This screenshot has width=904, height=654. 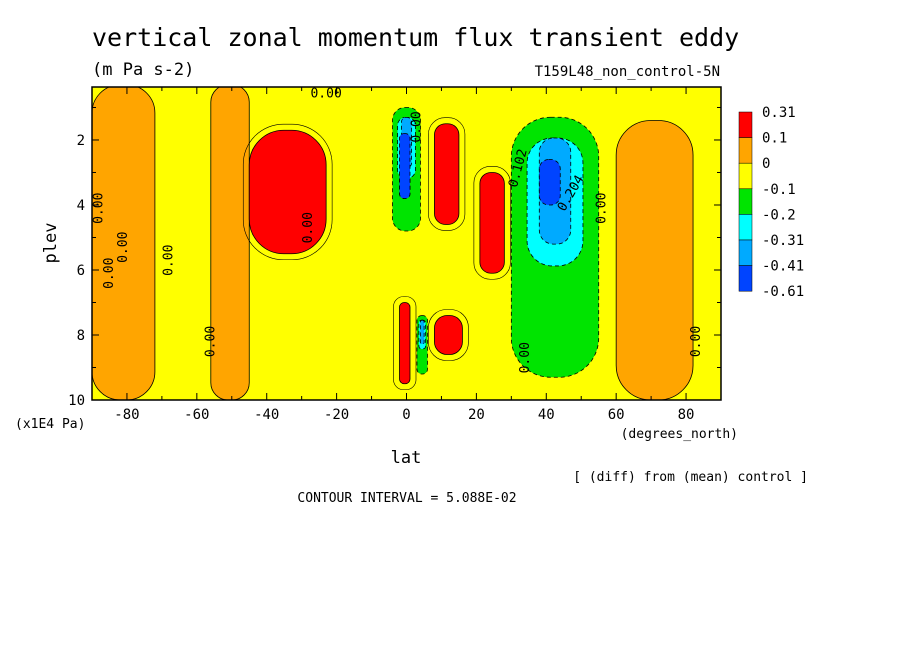 What do you see at coordinates (771, 202) in the screenshot?
I see `color-legend: 0.31 0.1 0 -0.1 -0.2 -0.31 -0.41 -0.61` at bounding box center [771, 202].